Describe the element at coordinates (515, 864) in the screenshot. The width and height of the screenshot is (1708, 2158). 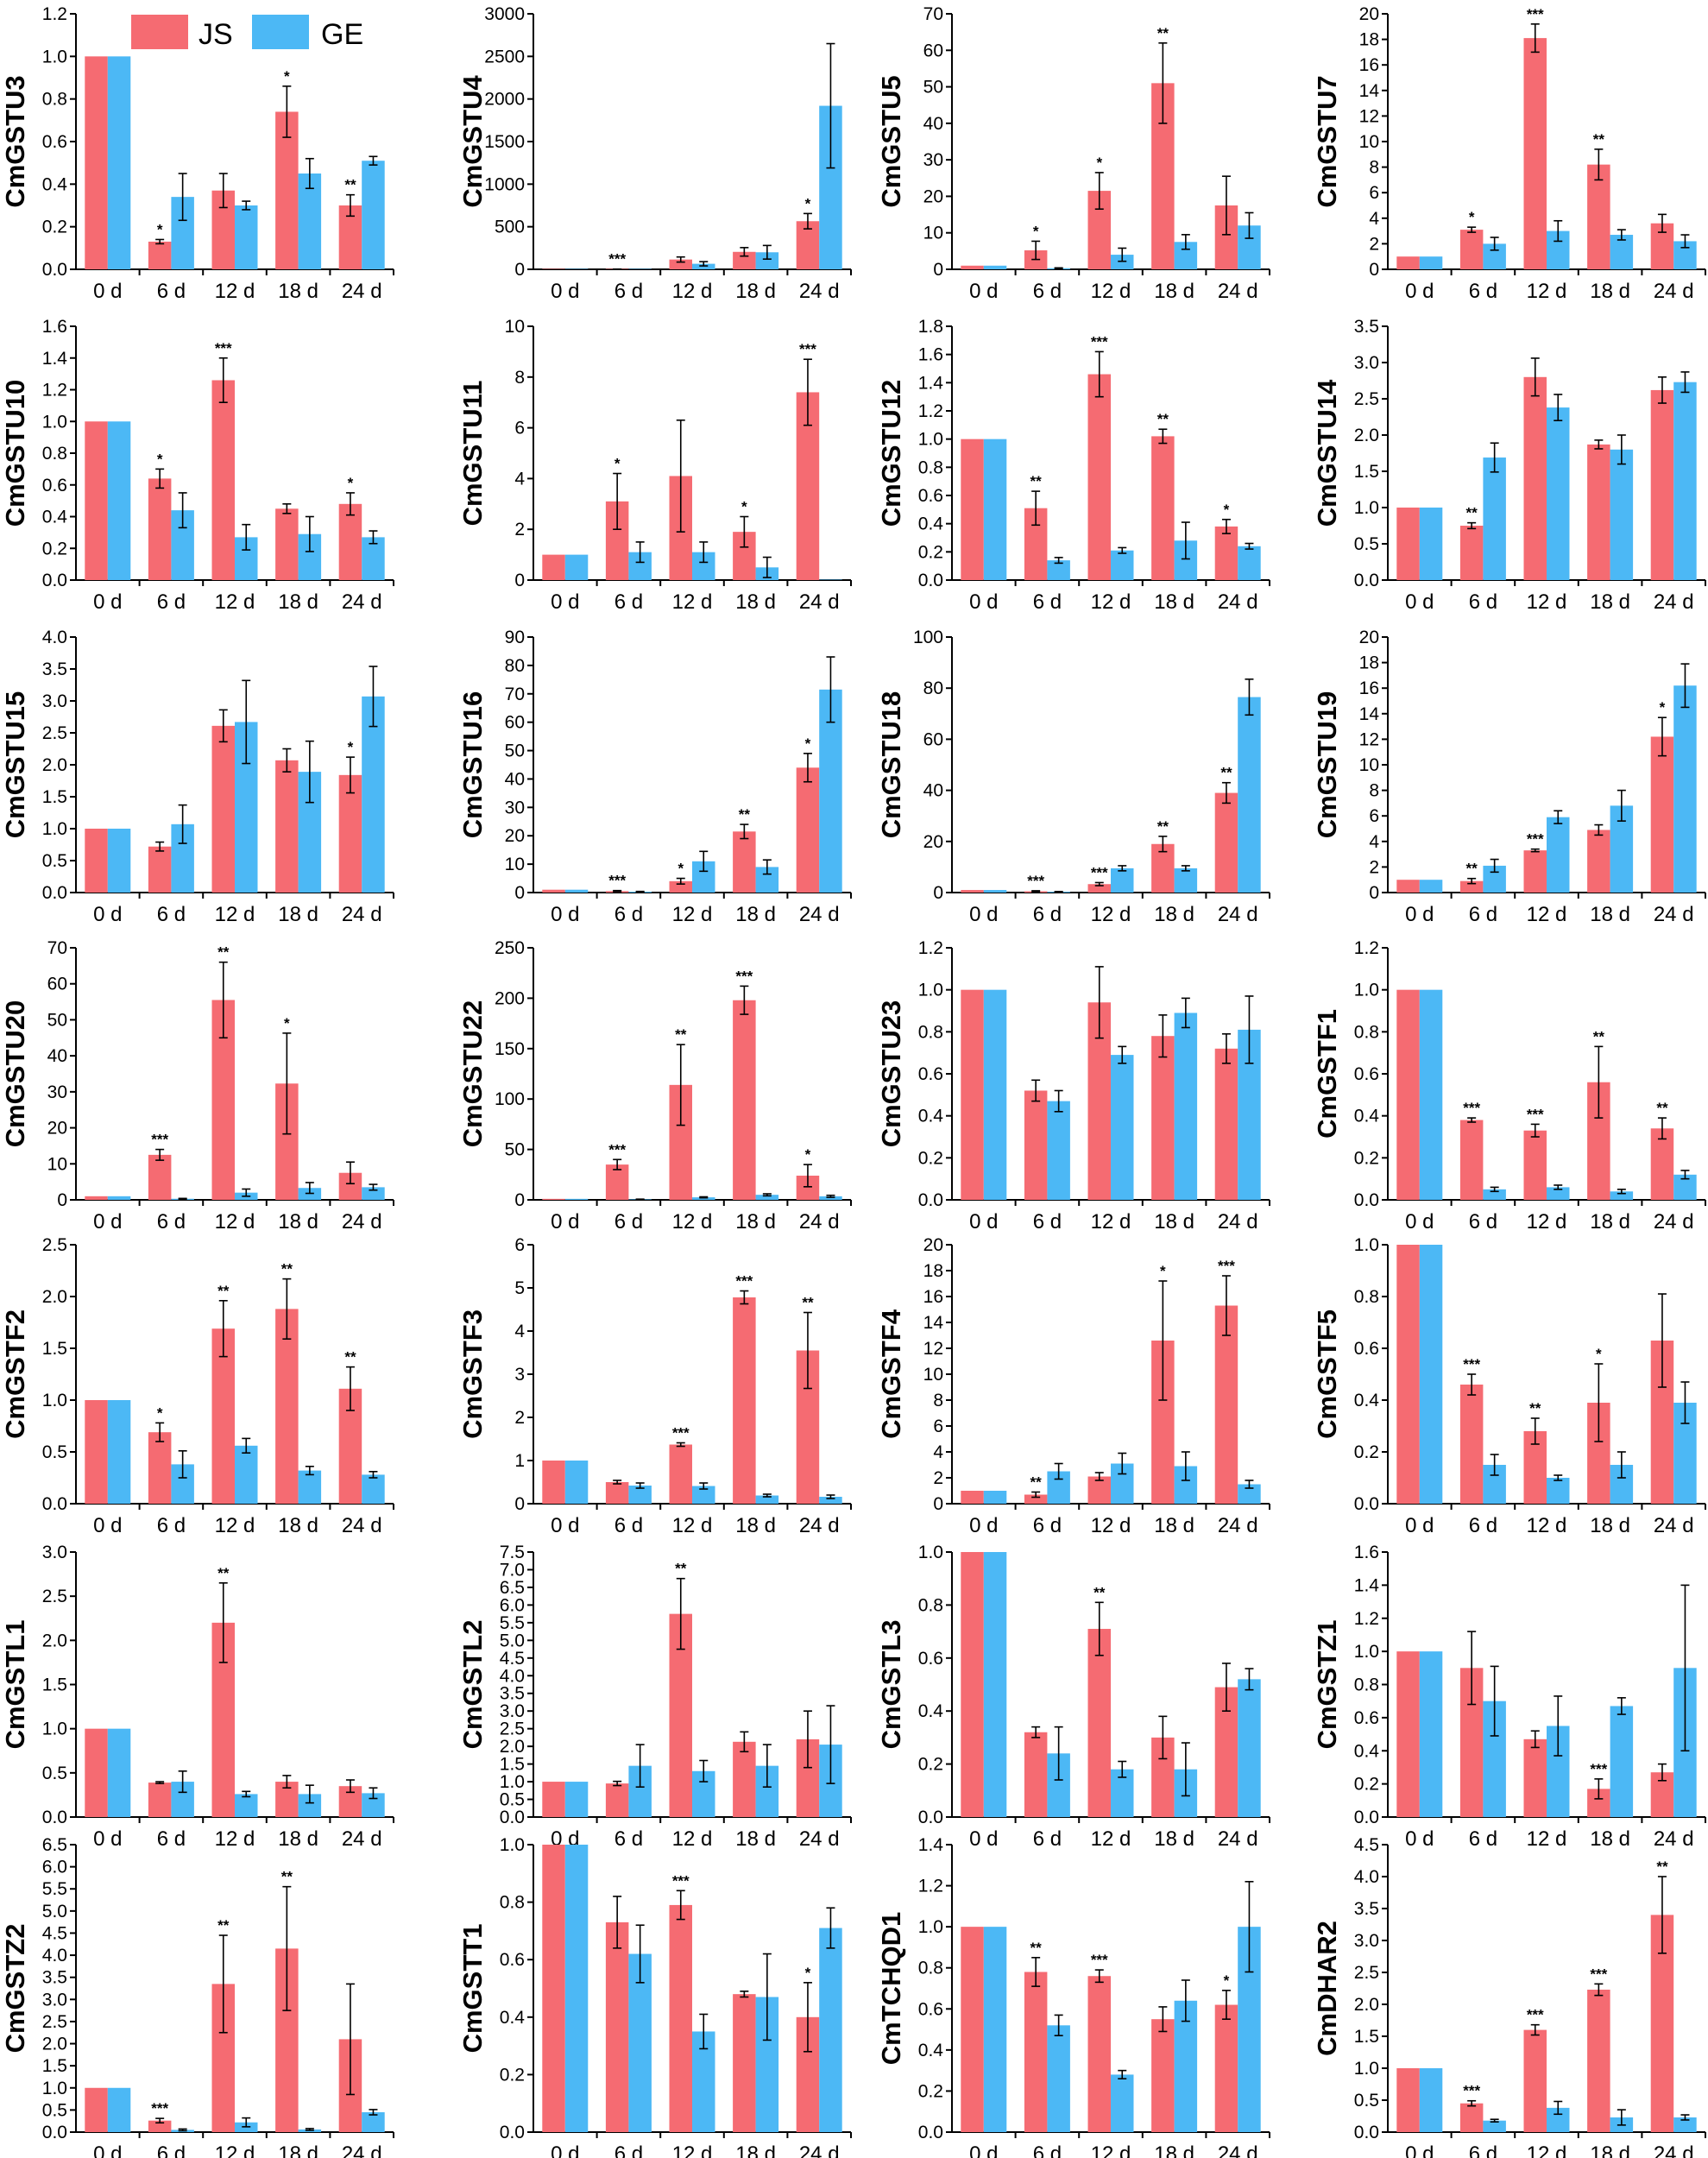
I see `y-tick-label: 10` at that location.